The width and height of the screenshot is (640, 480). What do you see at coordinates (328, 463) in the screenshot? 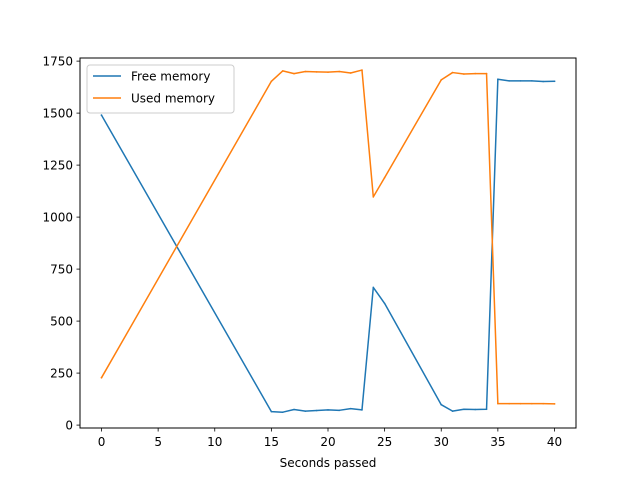
I see `x-axis-label: Seconds passed` at bounding box center [328, 463].